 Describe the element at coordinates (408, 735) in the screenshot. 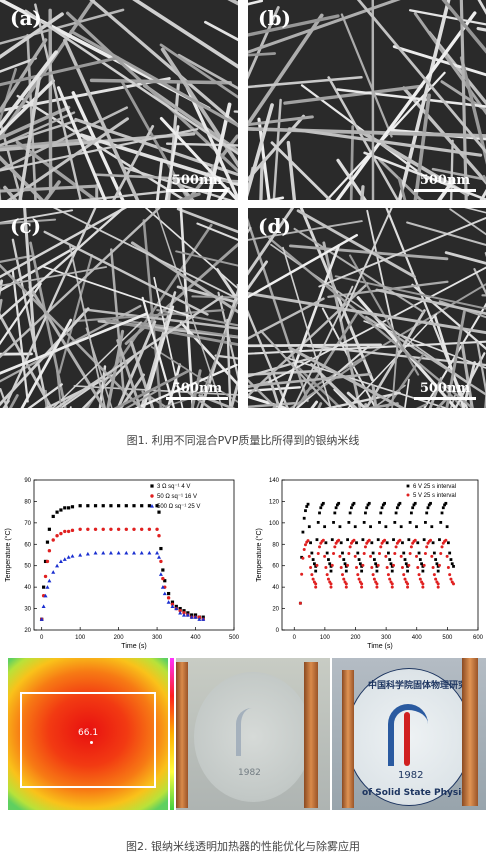

I see `logo-emblem-icon` at that location.